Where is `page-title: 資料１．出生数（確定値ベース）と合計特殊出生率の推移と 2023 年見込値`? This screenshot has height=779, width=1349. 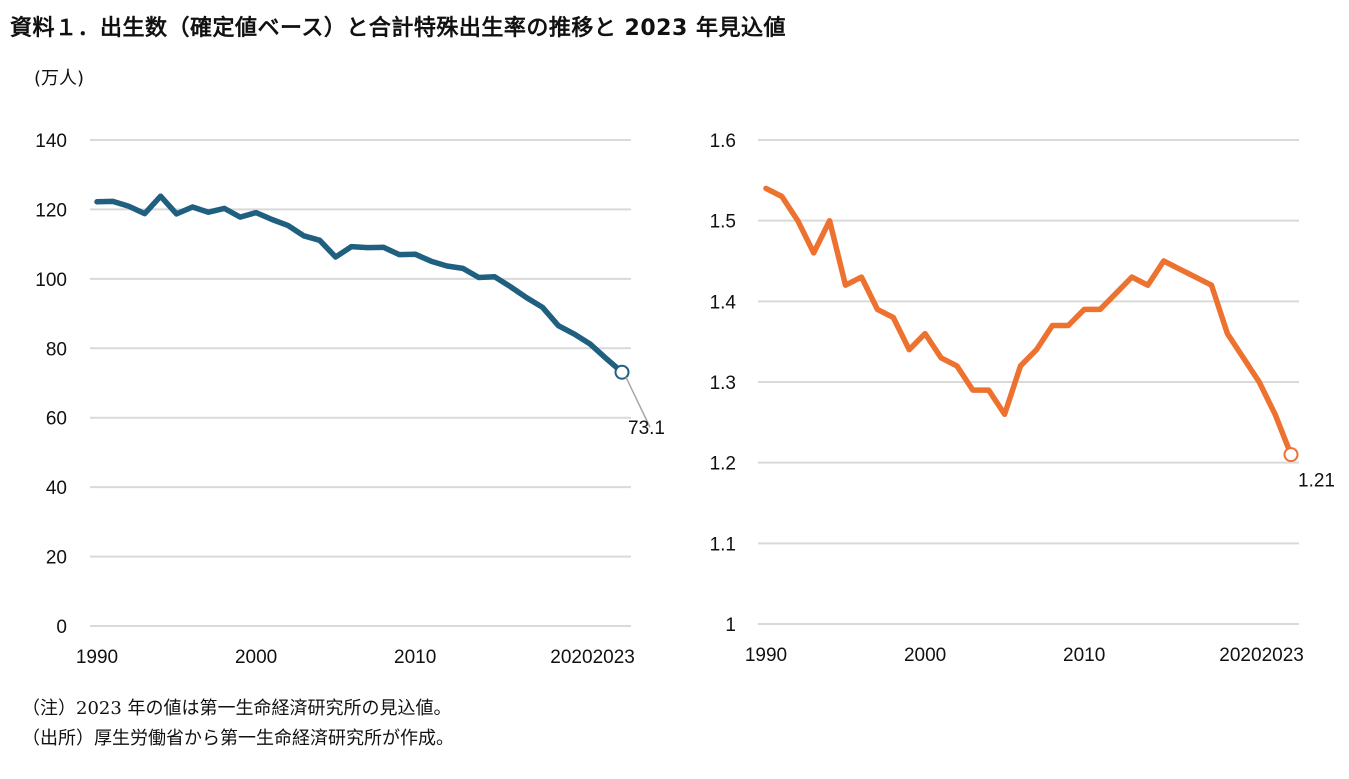
page-title: 資料１．出生数（確定値ベース）と合計特殊出生率の推移と 2023 年見込値 is located at coordinates (398, 28).